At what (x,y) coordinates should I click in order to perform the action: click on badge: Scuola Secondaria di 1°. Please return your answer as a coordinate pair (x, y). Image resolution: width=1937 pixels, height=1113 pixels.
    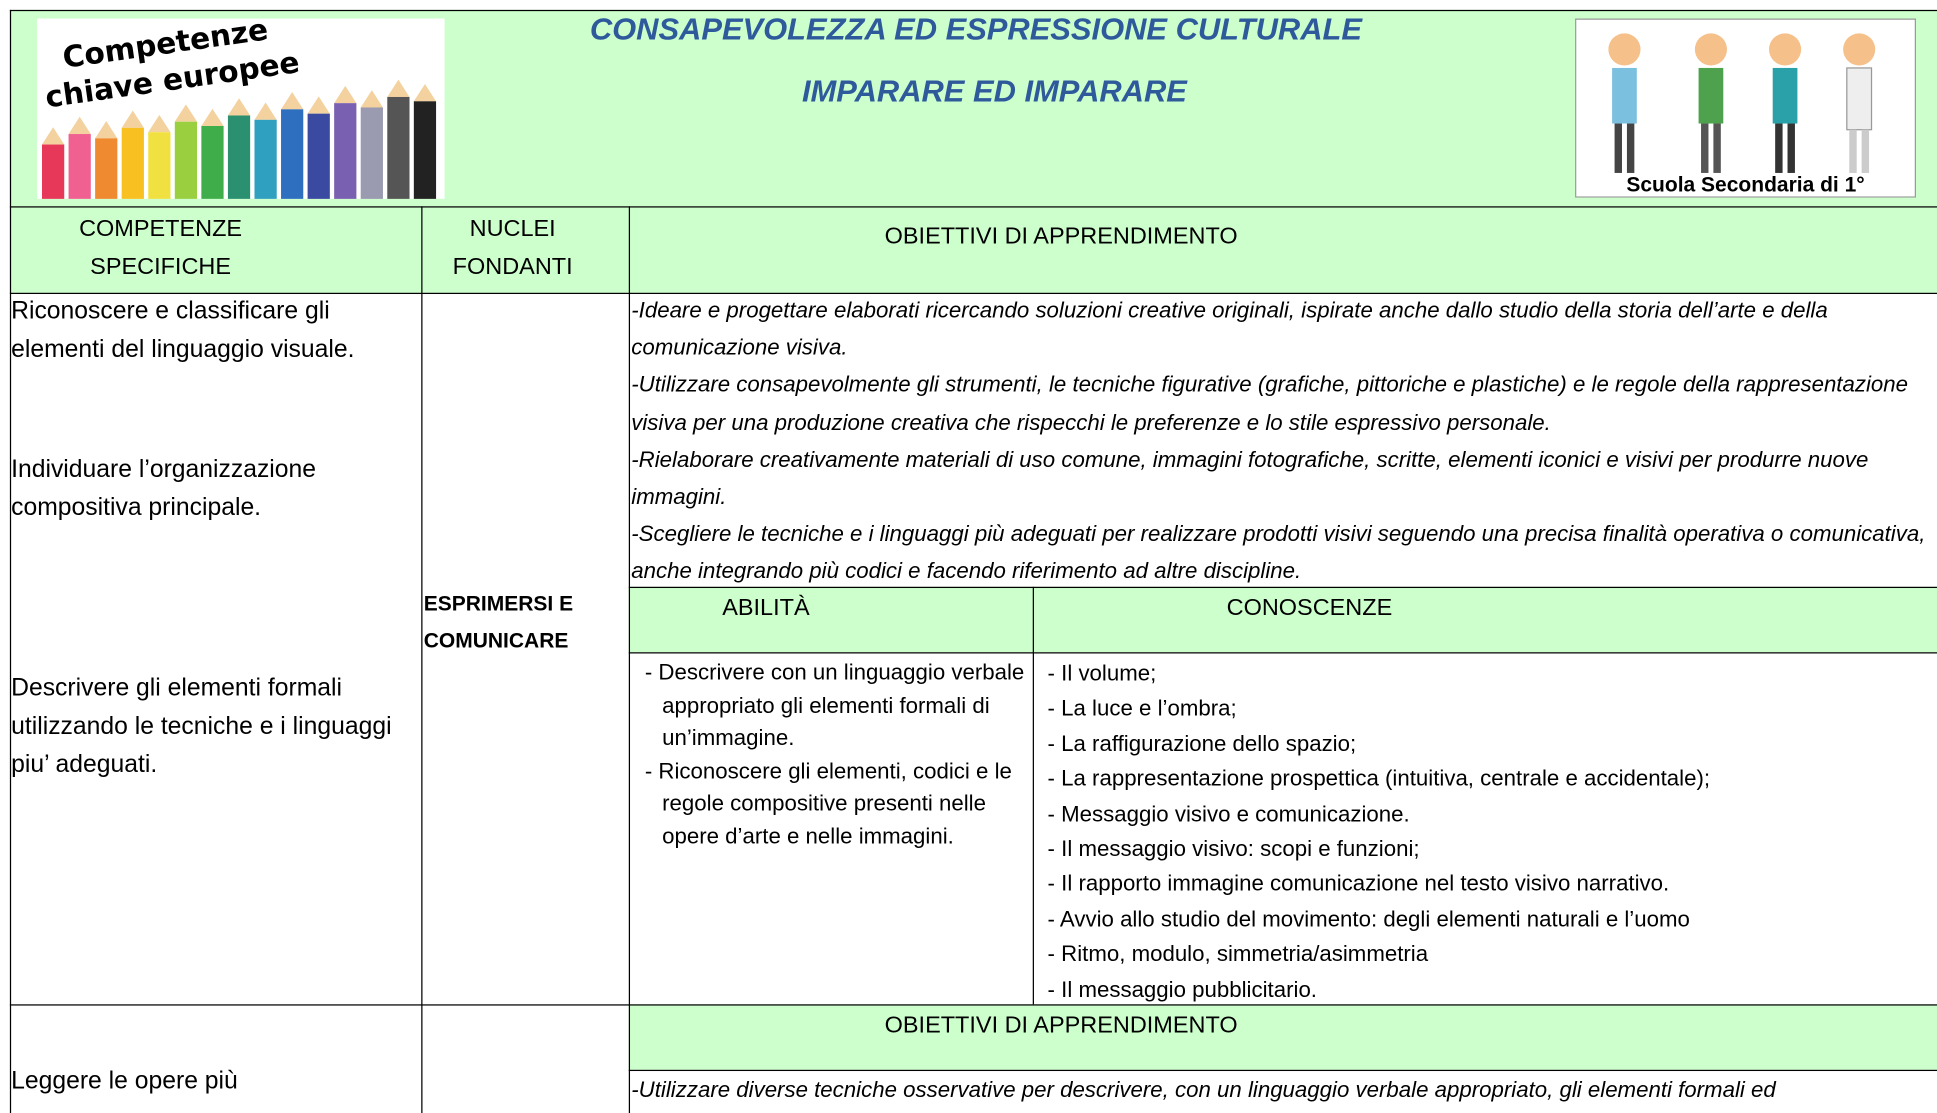
    Looking at the image, I should click on (1745, 108).